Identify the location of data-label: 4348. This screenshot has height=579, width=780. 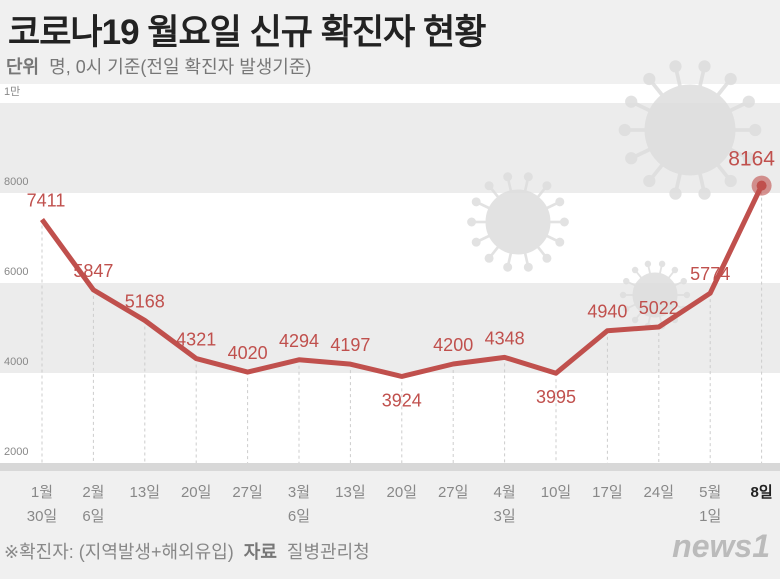
(505, 338).